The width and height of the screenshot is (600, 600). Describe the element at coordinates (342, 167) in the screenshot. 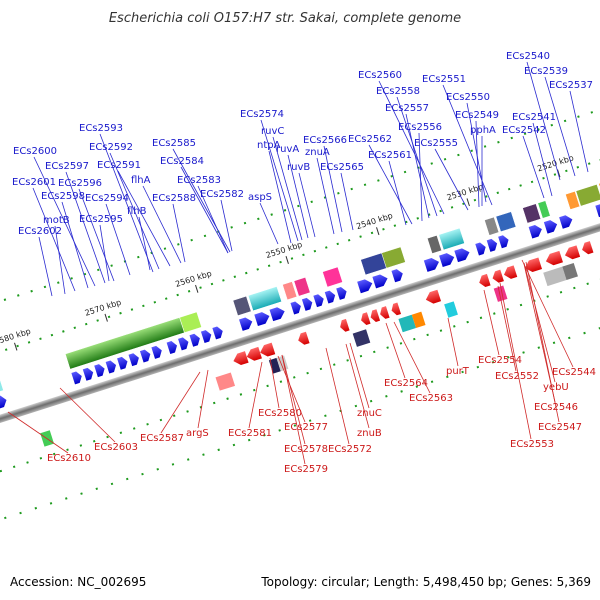

I see `forward-gene-label: ECs2565` at that location.